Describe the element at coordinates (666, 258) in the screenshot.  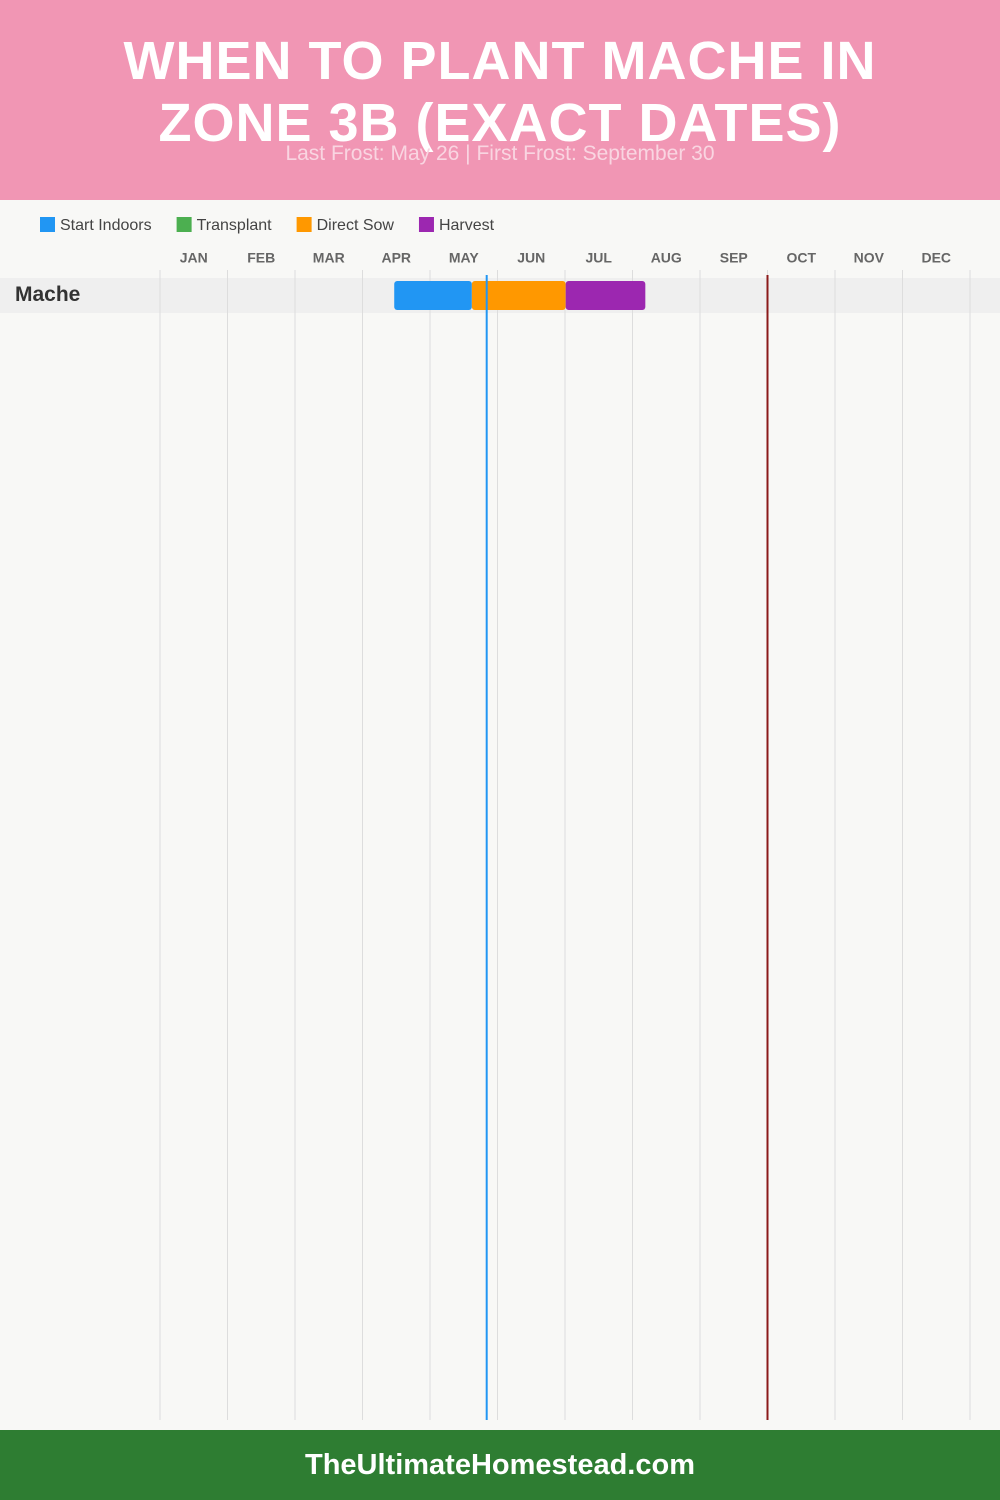
I see `x-tick-label: AUG` at that location.